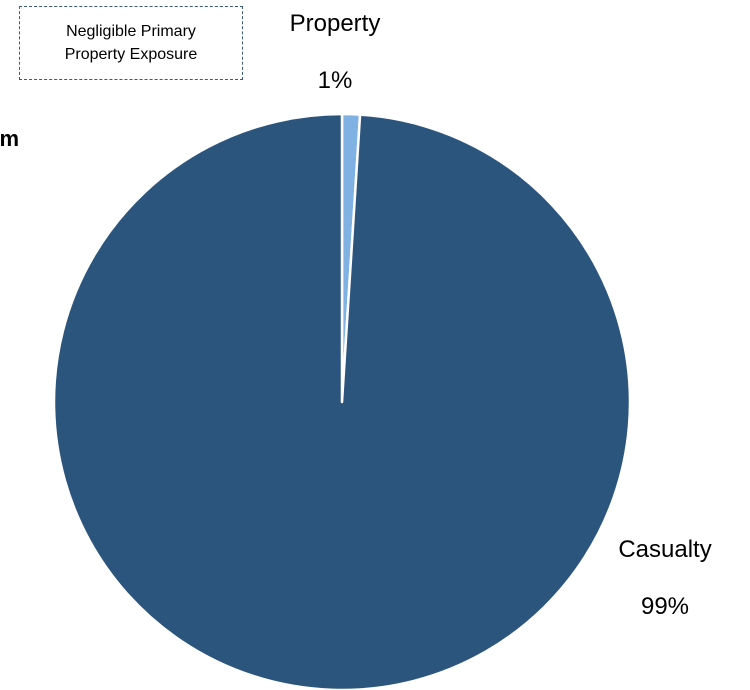 This screenshot has width=750, height=690. I want to click on truncated-label: mm, so click(10, 138).